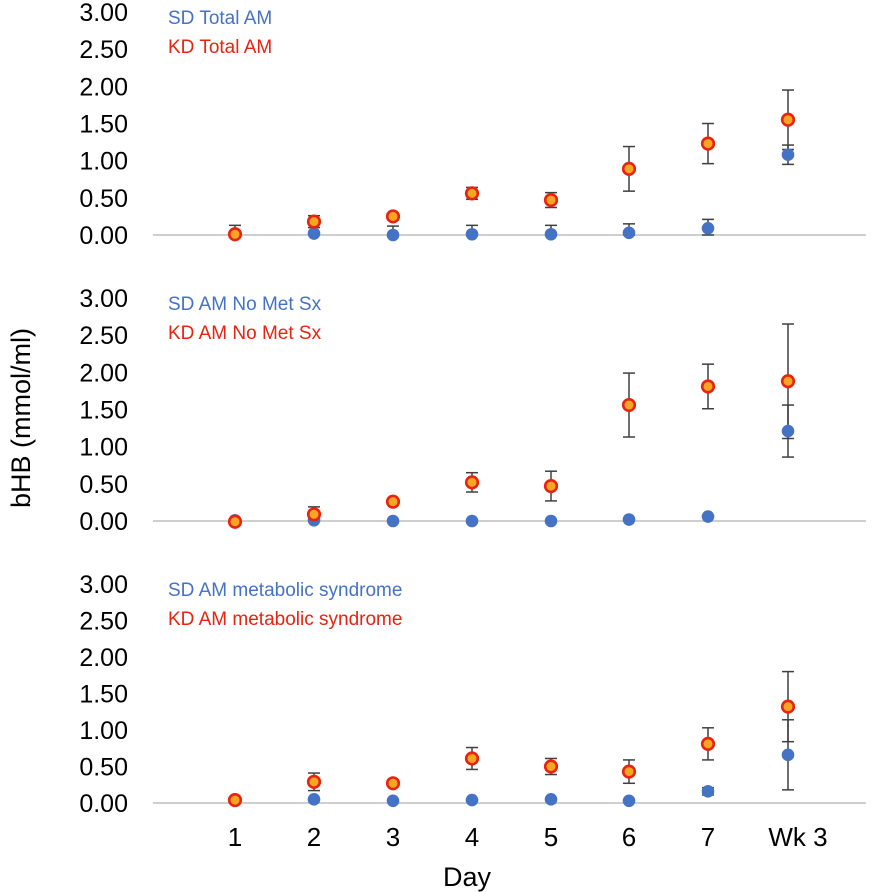 This screenshot has width=882, height=892. I want to click on x-tick-label: 6, so click(629, 837).